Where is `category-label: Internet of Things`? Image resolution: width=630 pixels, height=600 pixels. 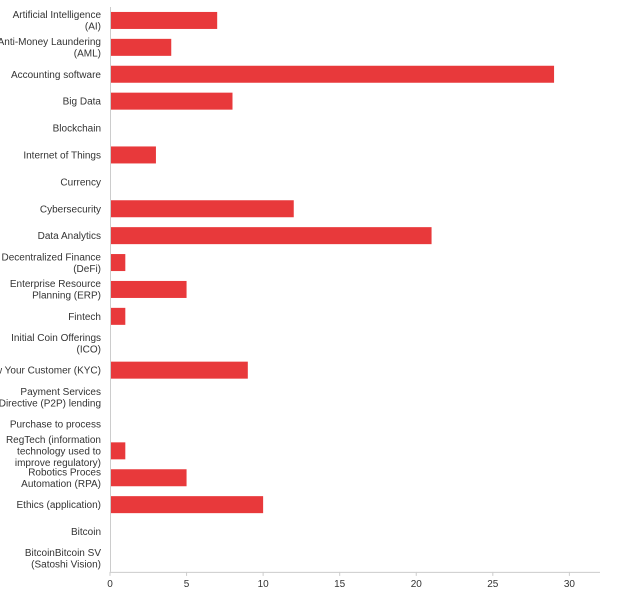 category-label: Internet of Things is located at coordinates (62, 155).